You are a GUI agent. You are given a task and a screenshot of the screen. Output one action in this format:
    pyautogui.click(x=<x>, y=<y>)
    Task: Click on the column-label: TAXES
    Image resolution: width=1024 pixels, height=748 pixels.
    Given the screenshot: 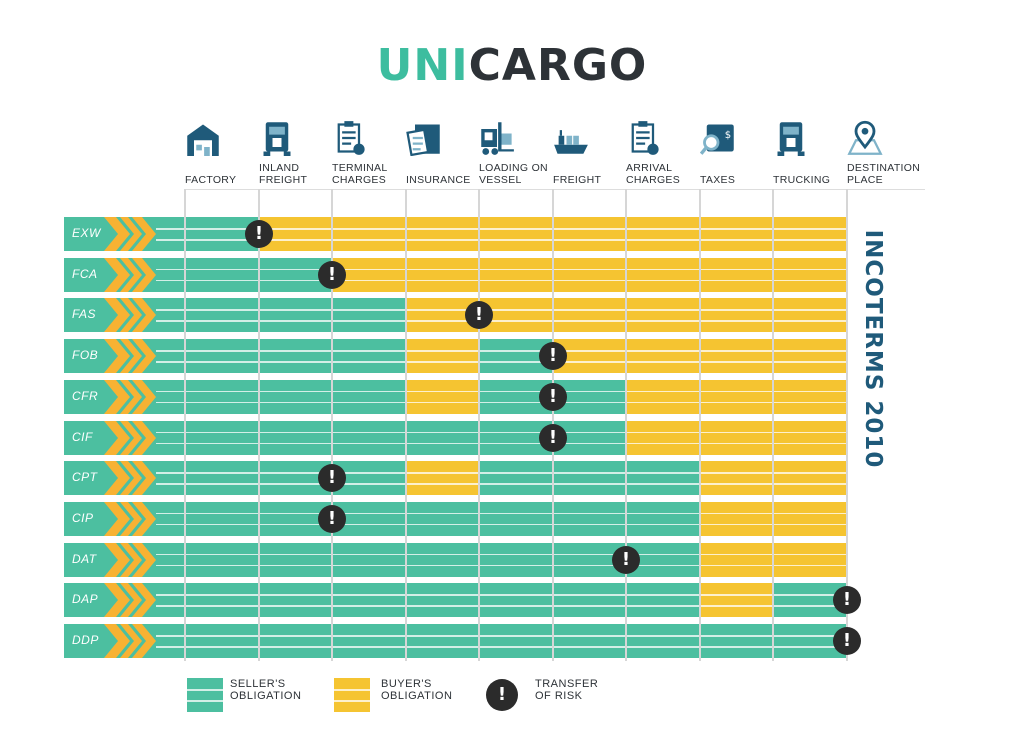 What is the action you would take?
    pyautogui.click(x=718, y=180)
    